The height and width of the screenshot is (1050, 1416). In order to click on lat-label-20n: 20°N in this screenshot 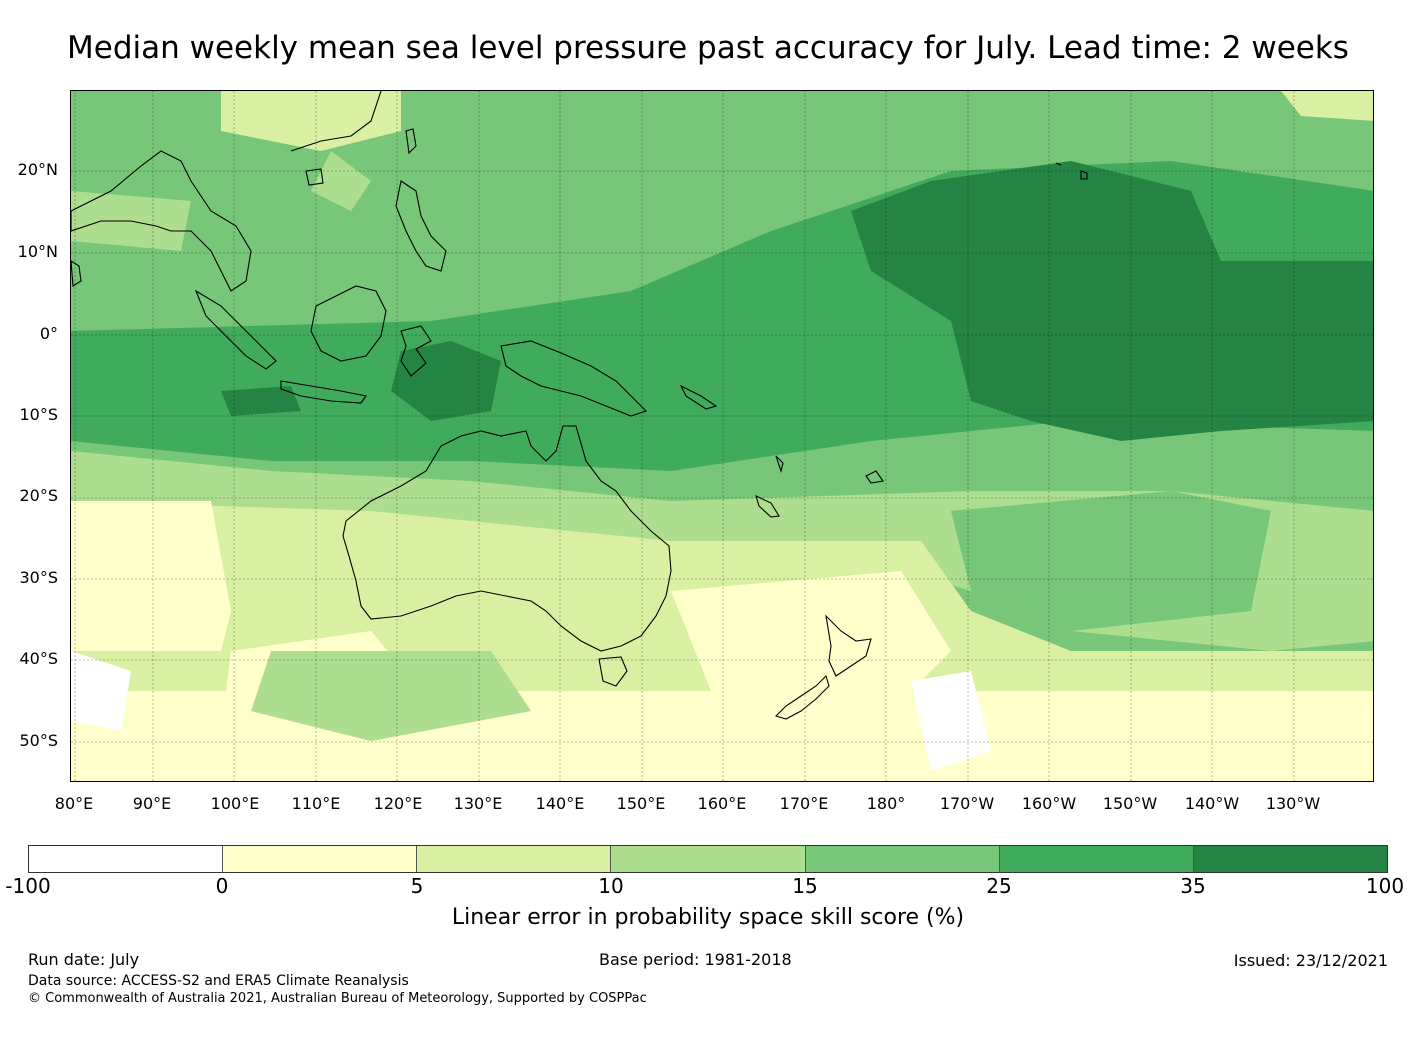, I will do `click(37, 169)`.